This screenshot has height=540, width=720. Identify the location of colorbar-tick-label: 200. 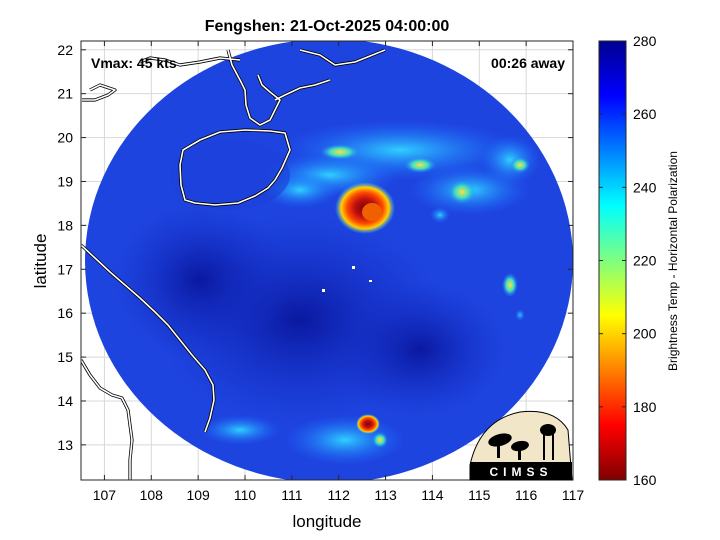
(645, 334).